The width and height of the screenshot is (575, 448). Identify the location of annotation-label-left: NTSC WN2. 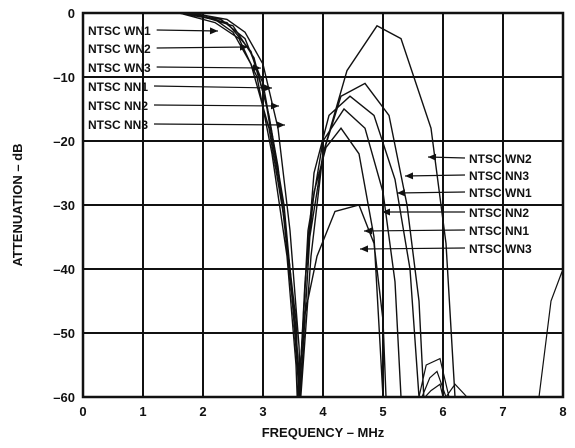
(119, 49).